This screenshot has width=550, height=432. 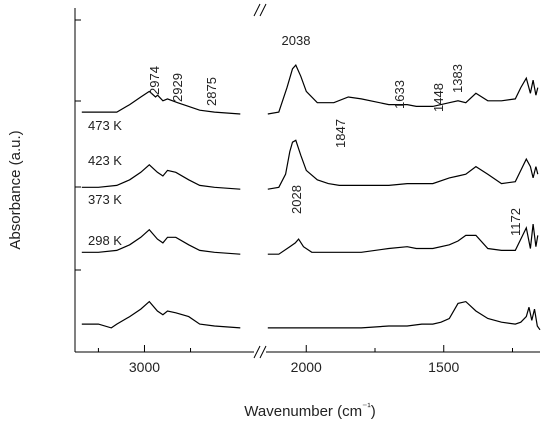 I want to click on y-ticks, so click(x=78, y=186).